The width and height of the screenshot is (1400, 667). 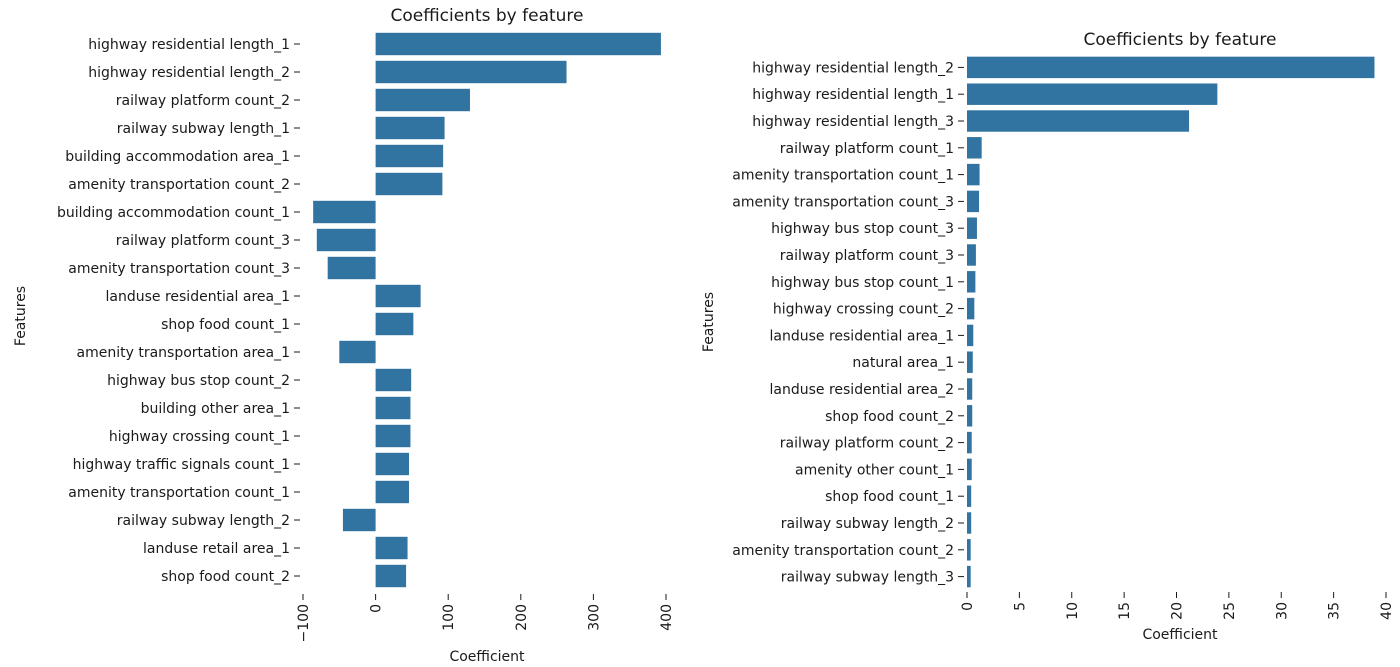 What do you see at coordinates (1073, 611) in the screenshot?
I see `x-tick-label: 10` at bounding box center [1073, 611].